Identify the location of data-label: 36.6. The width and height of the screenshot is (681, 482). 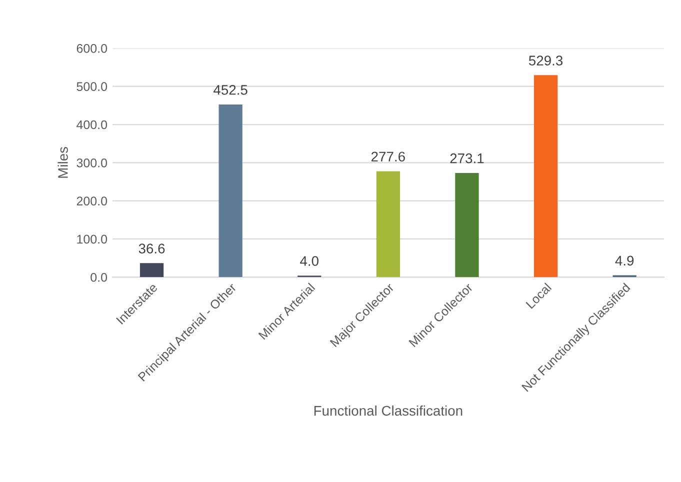
(151, 249).